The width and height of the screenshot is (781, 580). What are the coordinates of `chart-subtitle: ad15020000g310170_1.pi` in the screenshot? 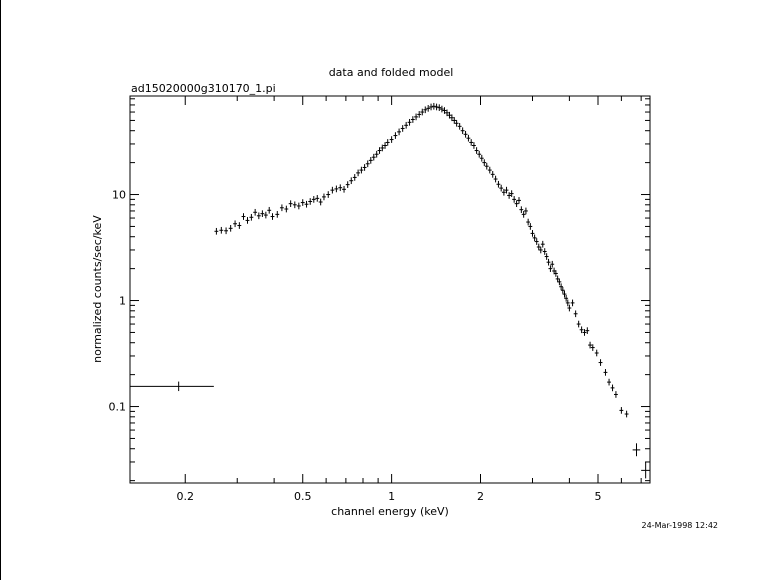 It's located at (203, 88).